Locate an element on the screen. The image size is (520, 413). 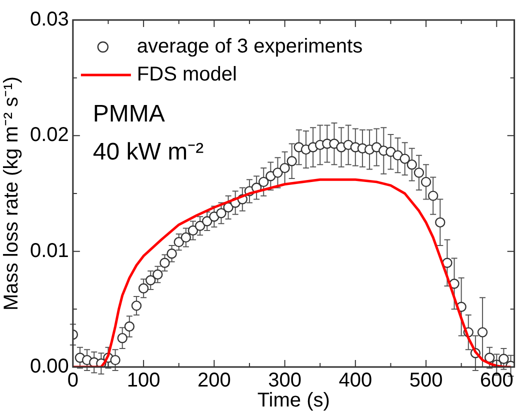
legend-label: FDS model is located at coordinates (186, 75).